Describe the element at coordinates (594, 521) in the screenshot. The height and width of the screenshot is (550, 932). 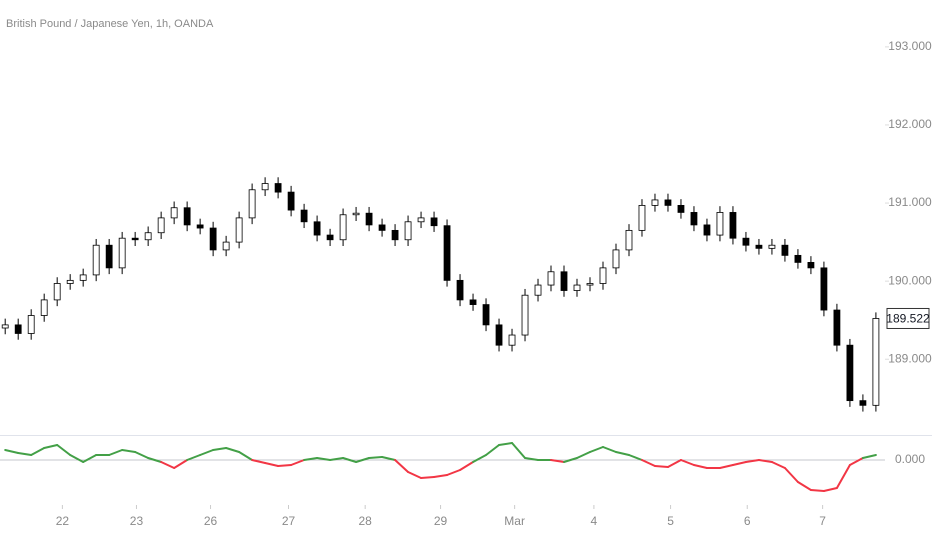
I see `x-tick-label: 4` at that location.